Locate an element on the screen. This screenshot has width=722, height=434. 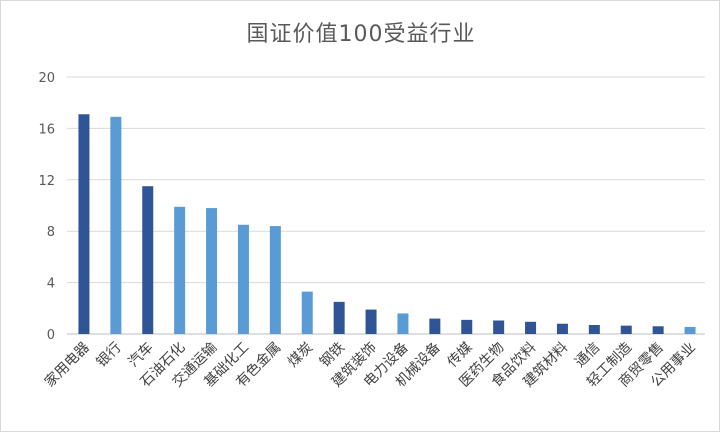
y-tick-label: 16 is located at coordinates (46, 129).